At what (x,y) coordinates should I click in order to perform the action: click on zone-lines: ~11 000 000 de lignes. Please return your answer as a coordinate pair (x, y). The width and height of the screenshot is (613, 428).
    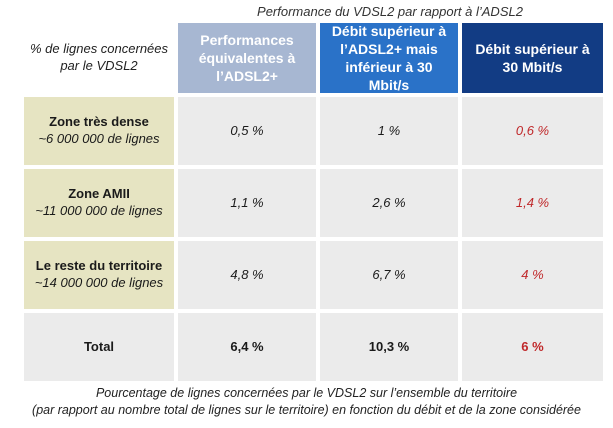
    Looking at the image, I should click on (99, 210).